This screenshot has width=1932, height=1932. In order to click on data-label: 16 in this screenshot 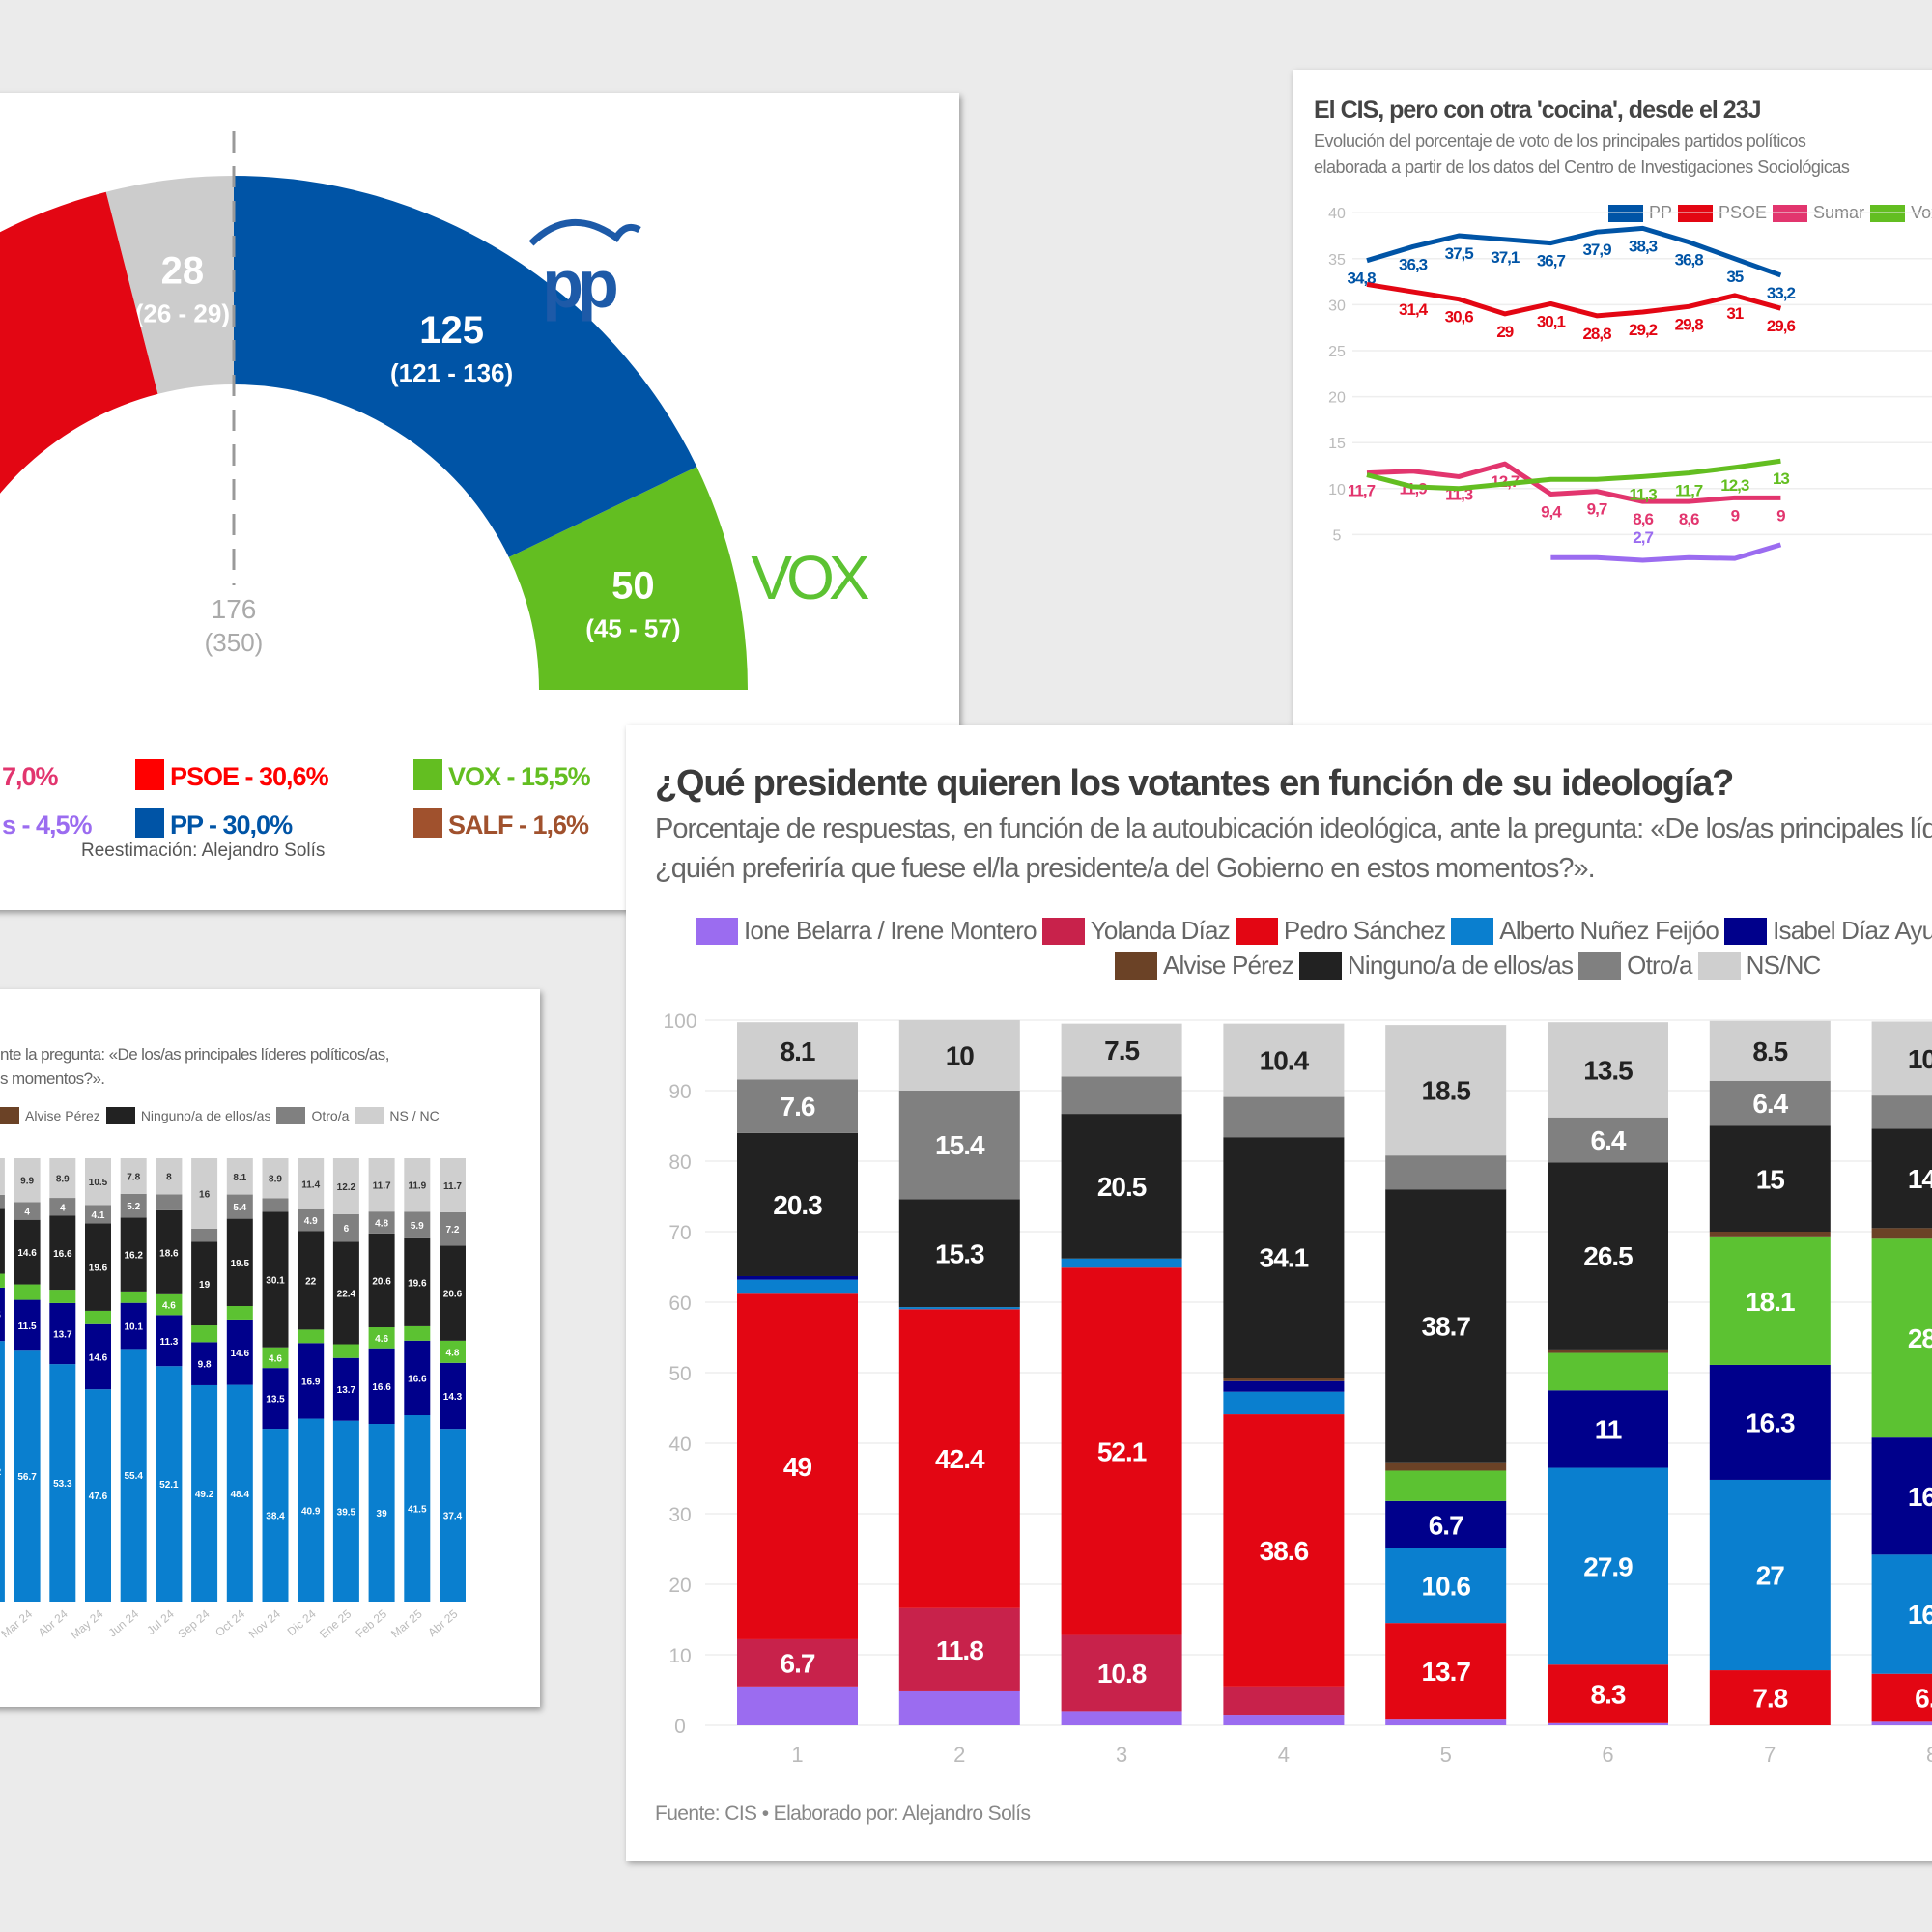, I will do `click(205, 1194)`.